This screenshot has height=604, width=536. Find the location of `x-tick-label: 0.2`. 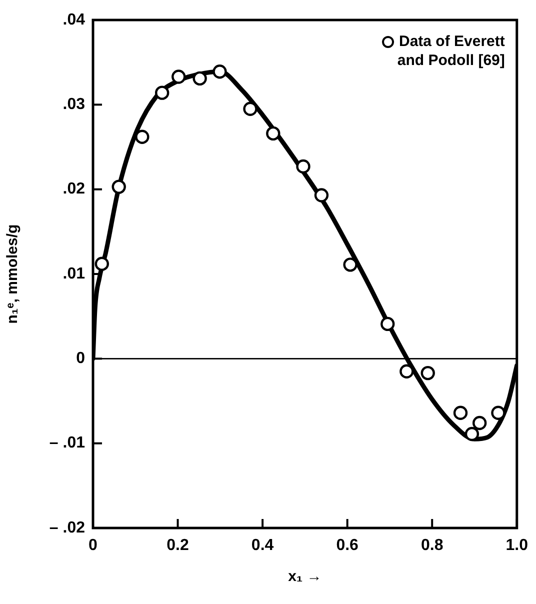

x-tick-label: 0.2 is located at coordinates (177, 545).